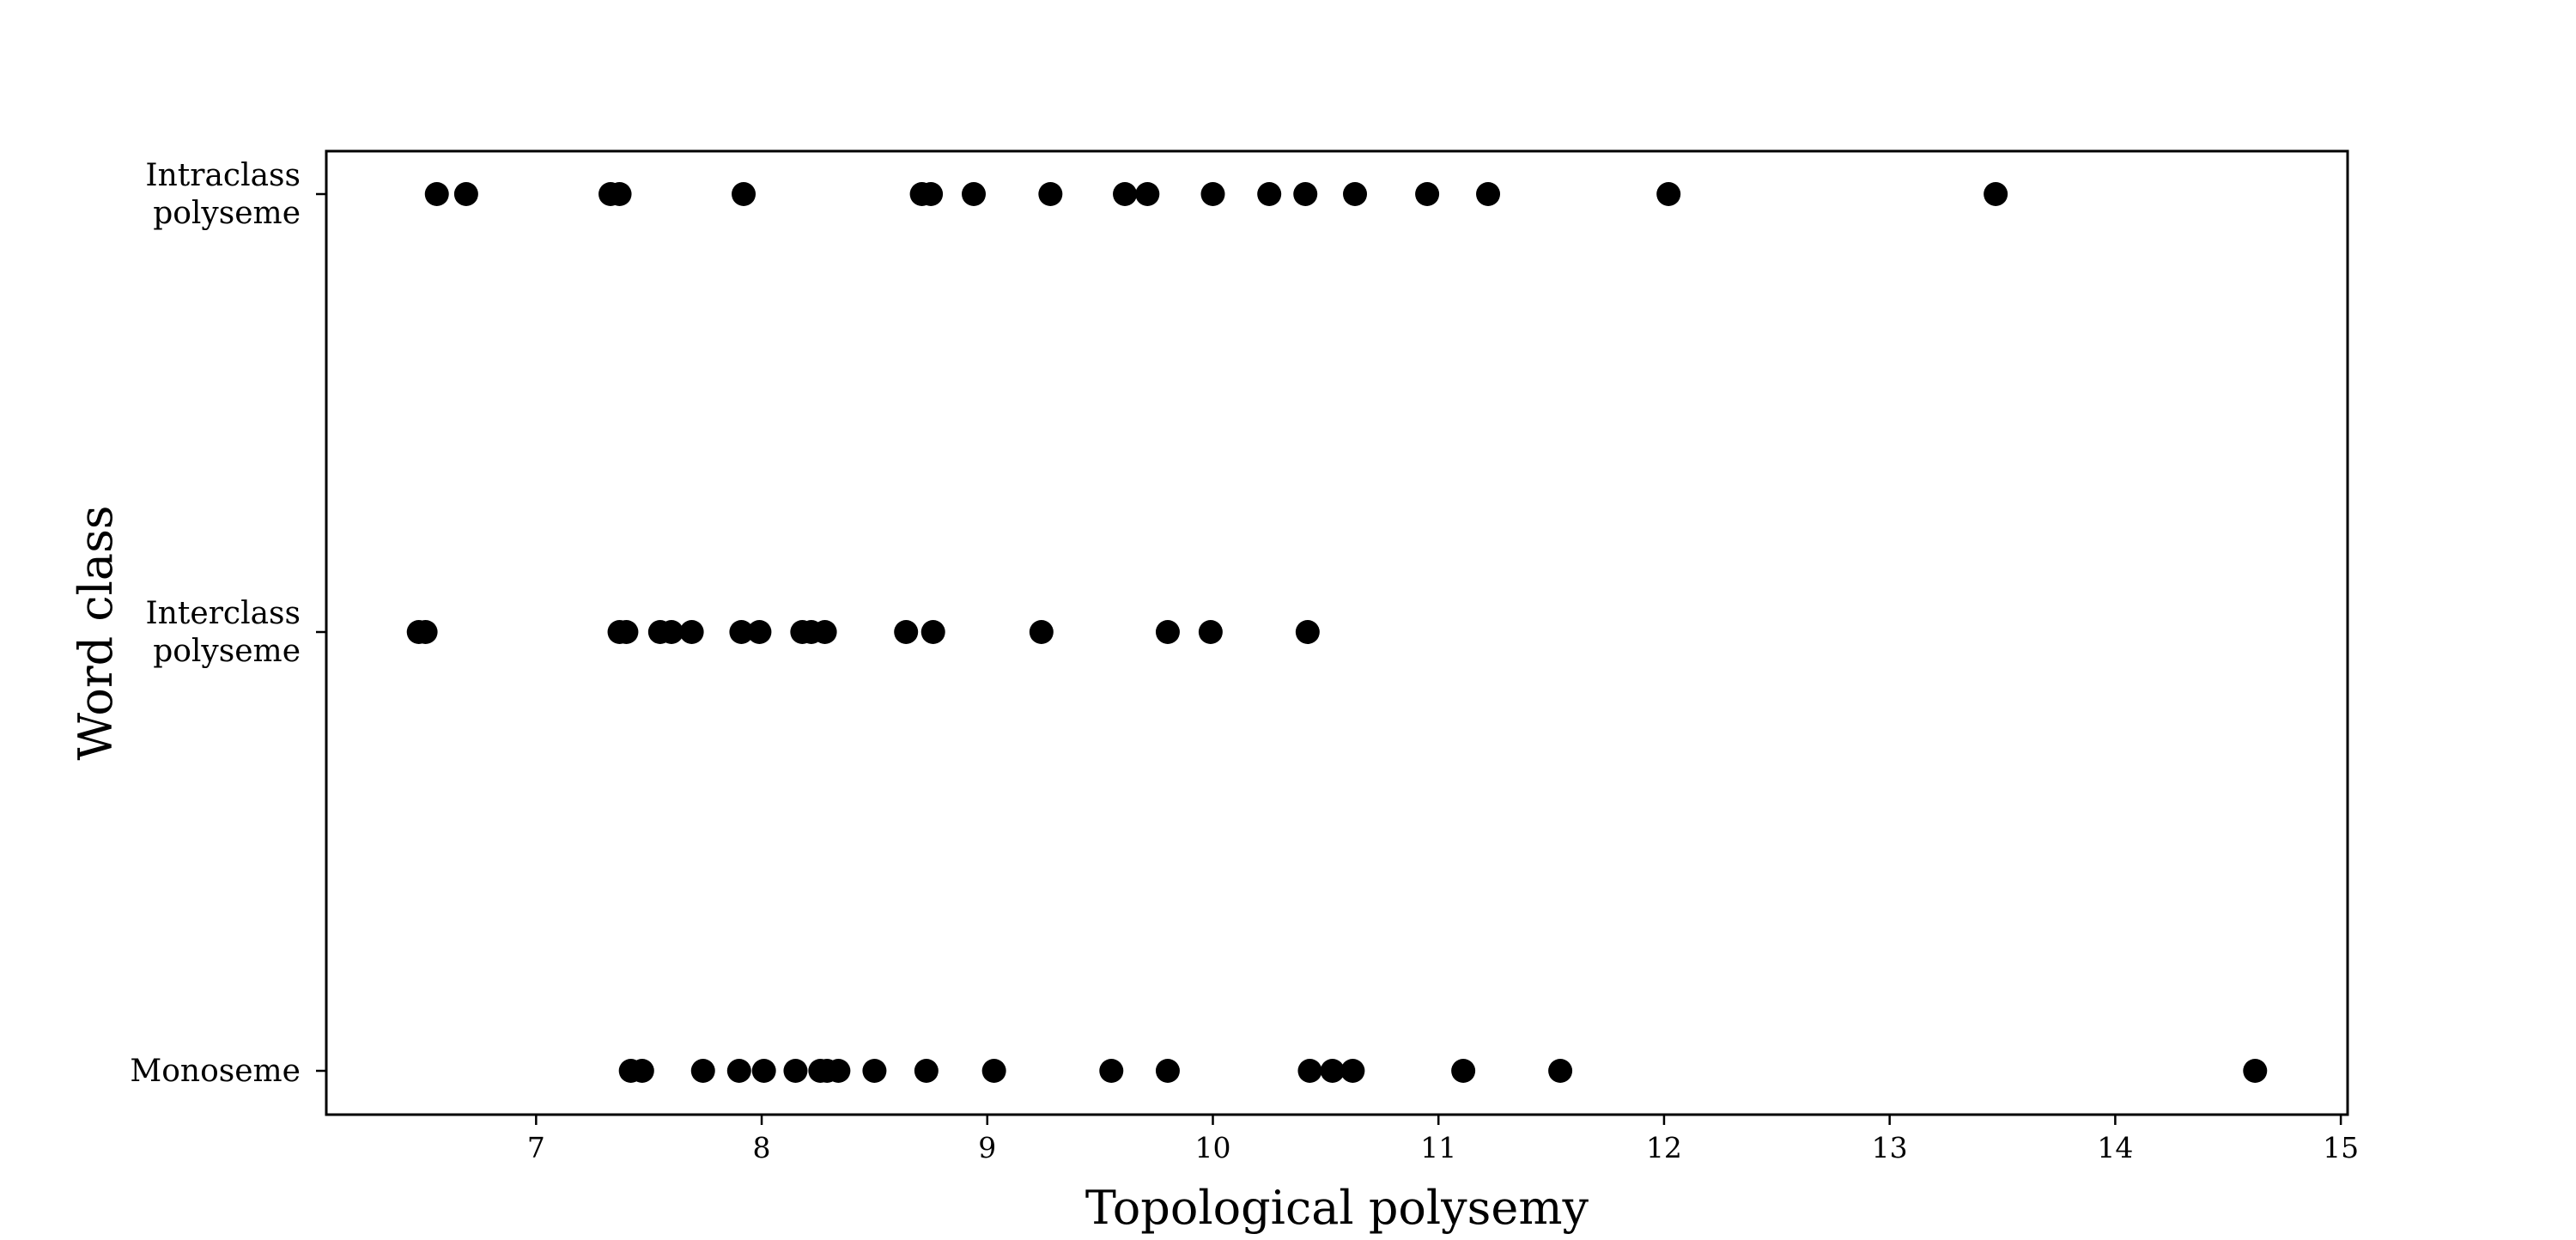 This screenshot has height=1240, width=2576. I want to click on x-tick-label: 14, so click(2115, 1147).